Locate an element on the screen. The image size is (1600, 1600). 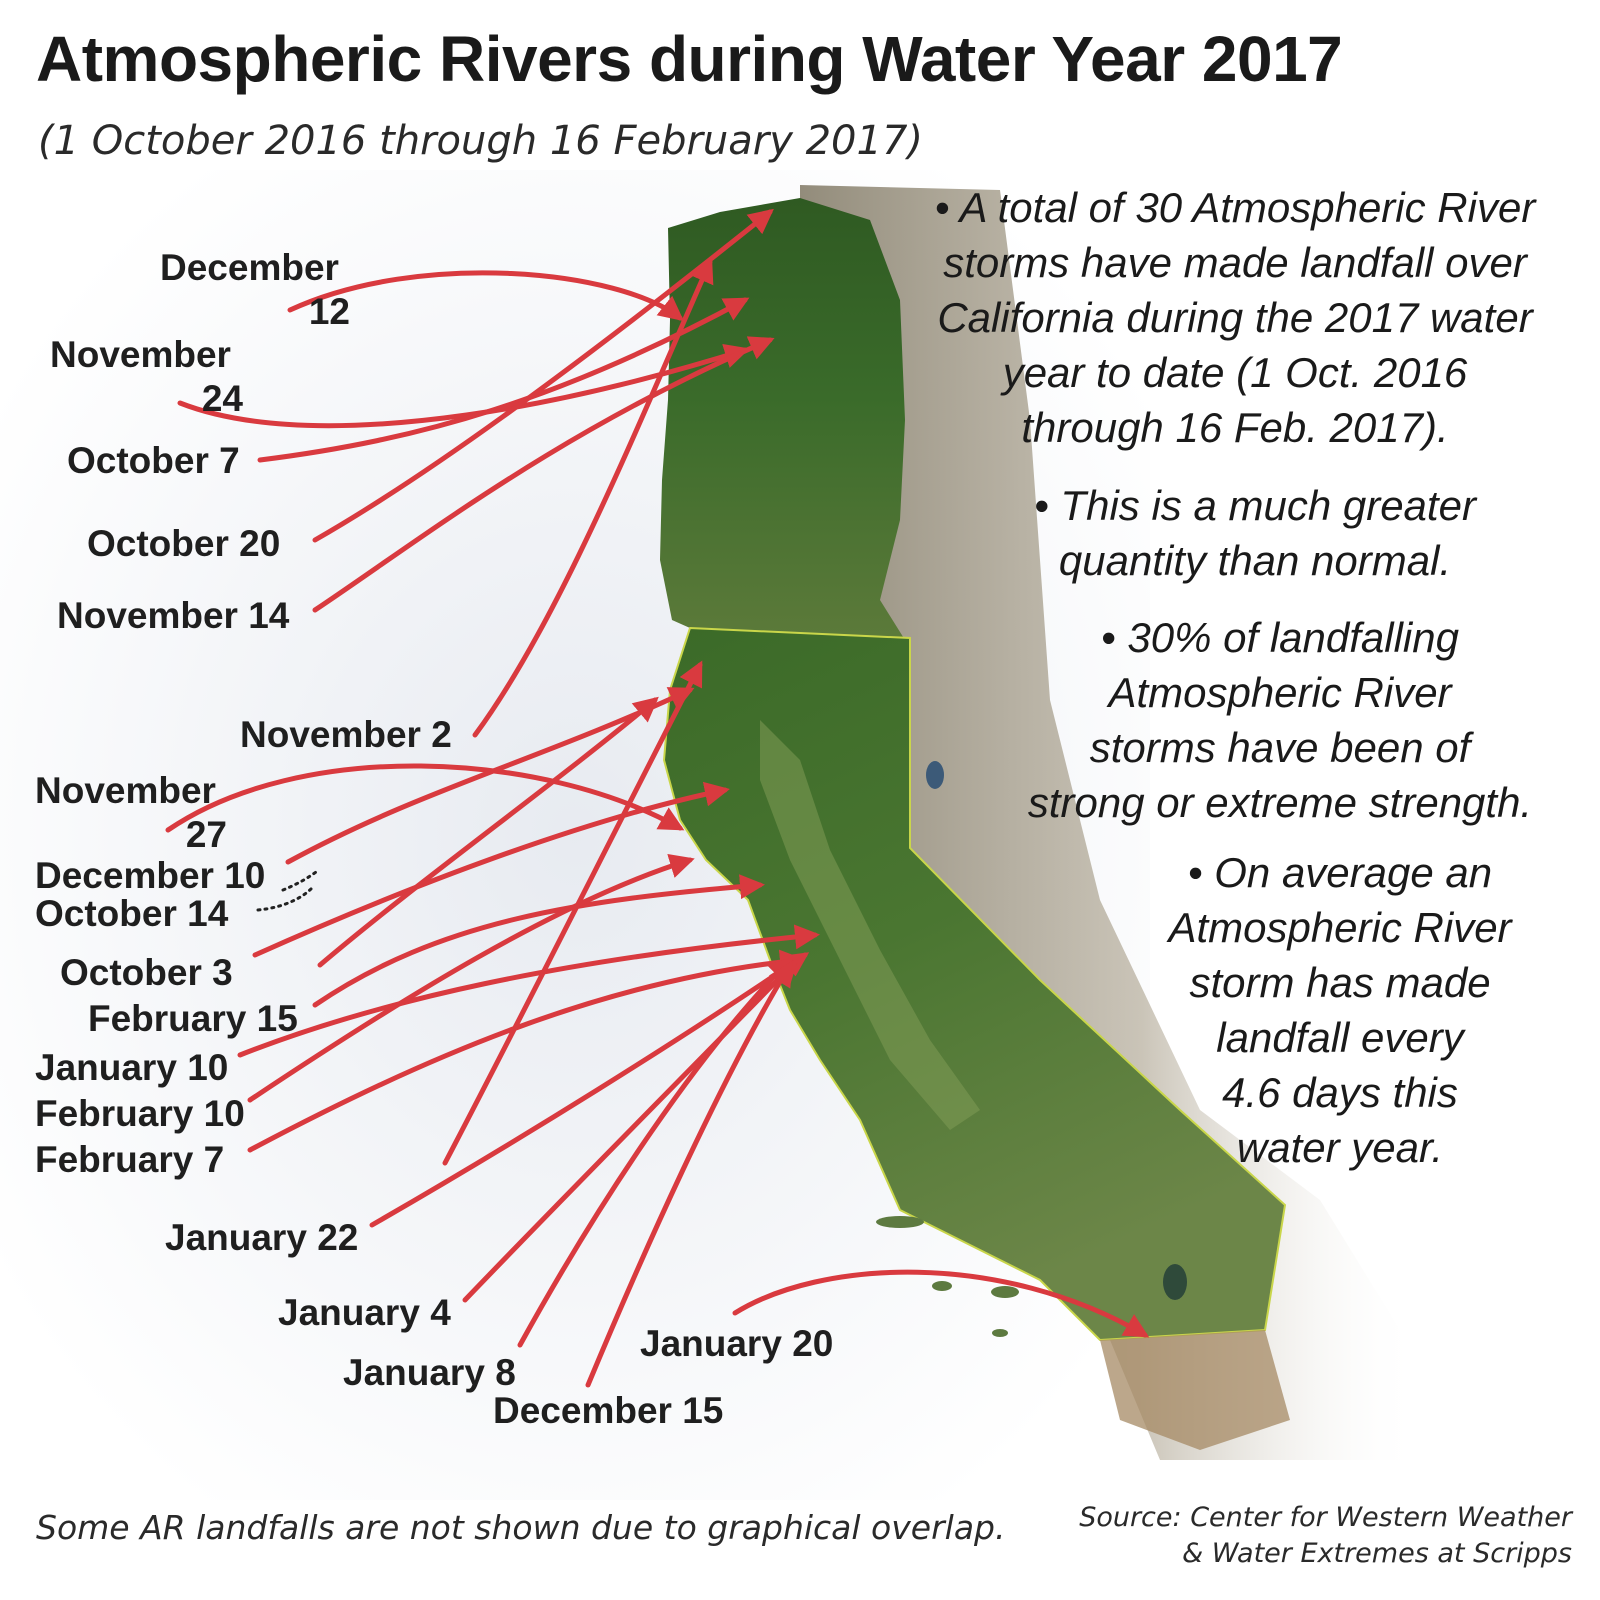
arrow-california-north is located at coordinates (488, 832).